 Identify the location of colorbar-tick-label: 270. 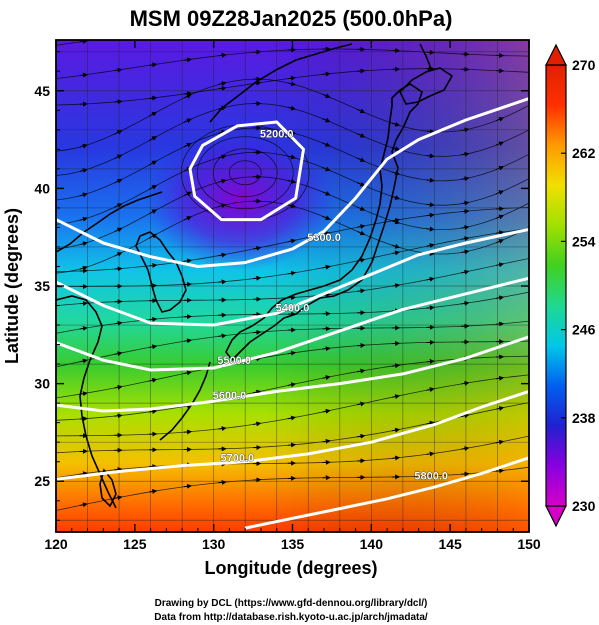
(584, 65).